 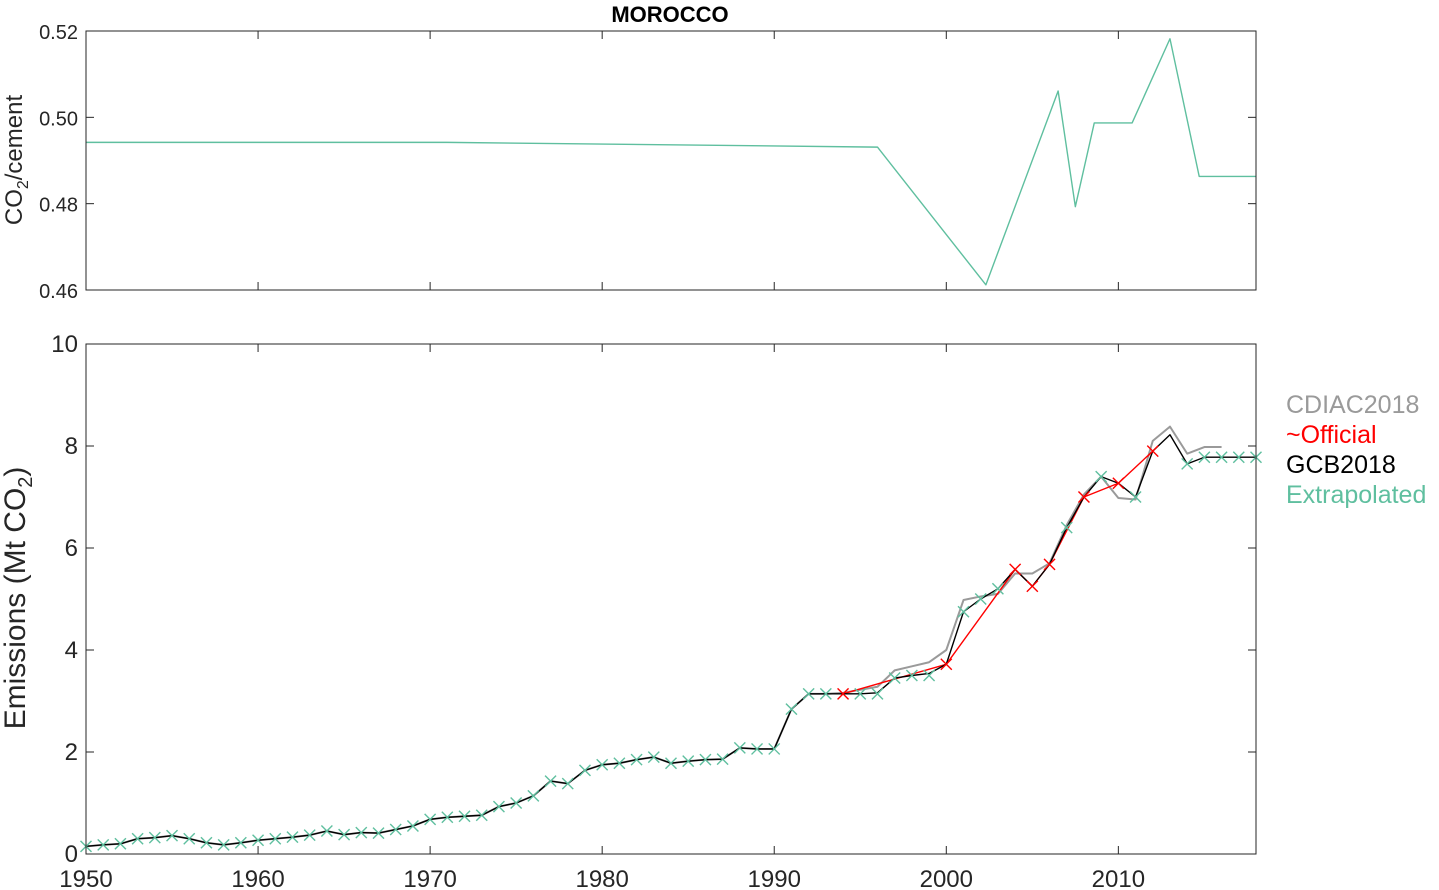 What do you see at coordinates (1356, 495) in the screenshot?
I see `legend-extrapolated: Extrapolated` at bounding box center [1356, 495].